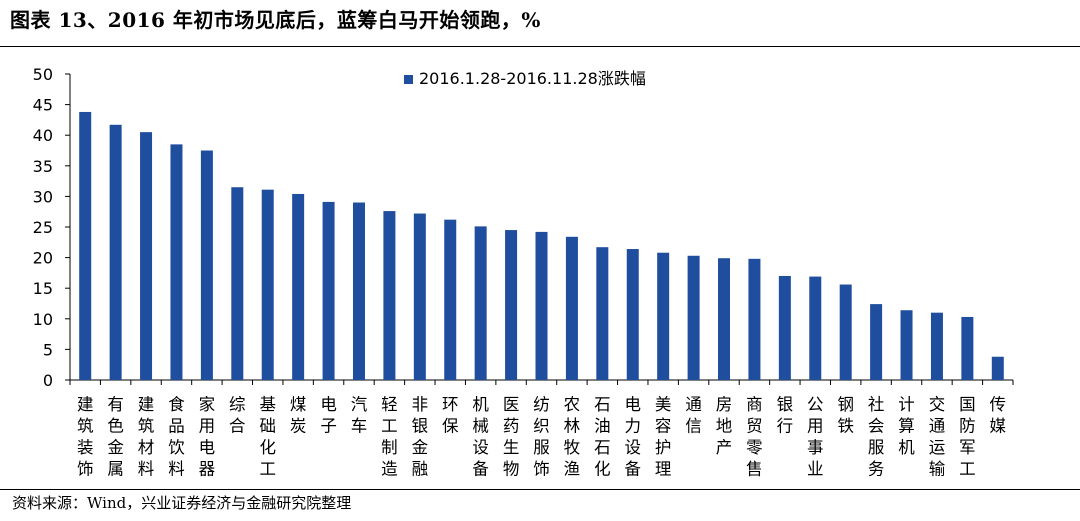  I want to click on x-category-char: 事, so click(815, 447).